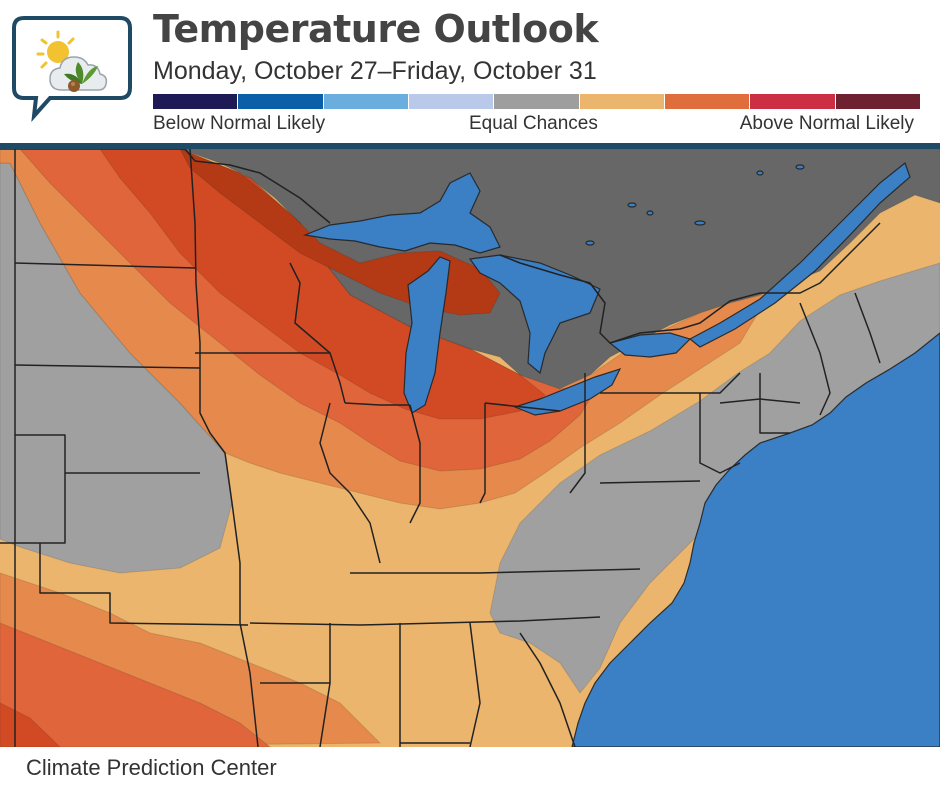 This screenshot has height=788, width=940. I want to click on st-lawrence, so click(799, 255).